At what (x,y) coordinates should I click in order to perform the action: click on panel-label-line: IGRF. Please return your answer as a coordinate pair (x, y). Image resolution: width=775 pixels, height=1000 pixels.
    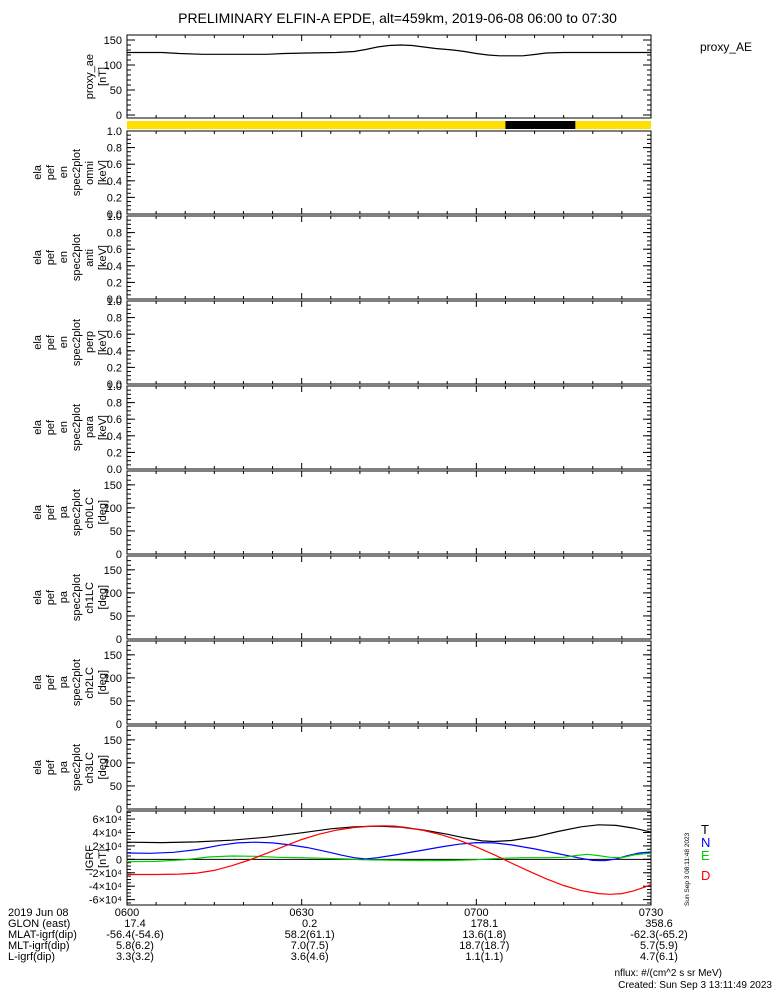
    Looking at the image, I should click on (90, 858).